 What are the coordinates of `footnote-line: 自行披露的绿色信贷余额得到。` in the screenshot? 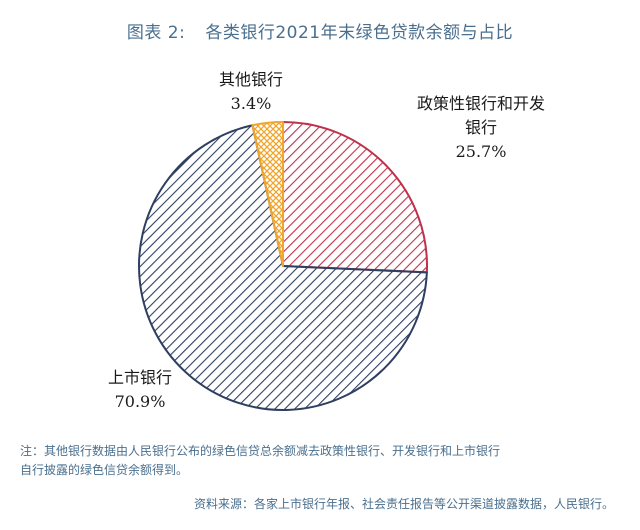 It's located at (104, 470).